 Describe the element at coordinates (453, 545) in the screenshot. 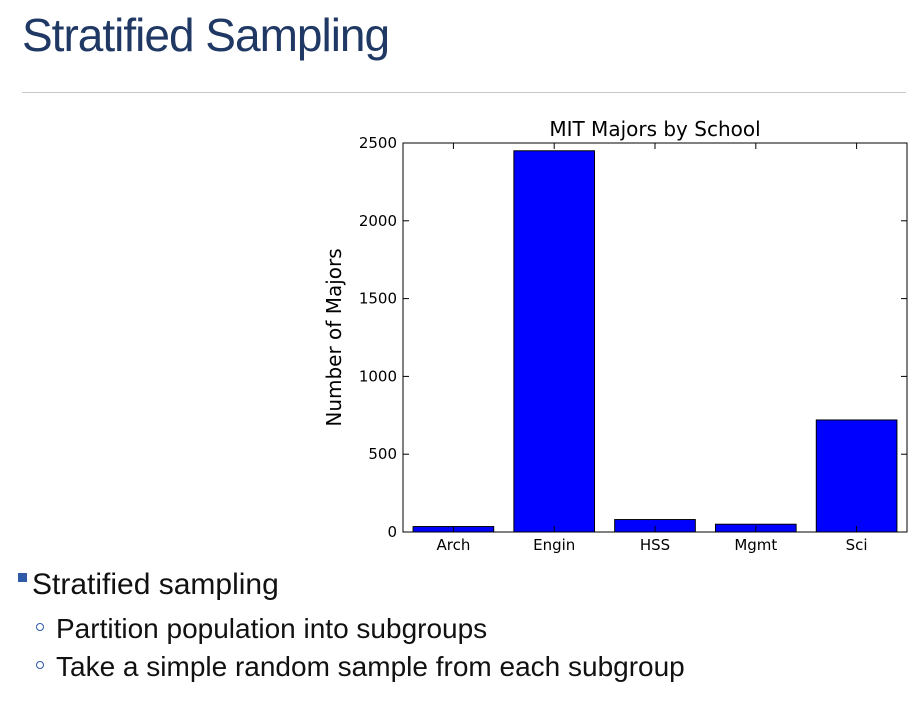

I see `x-tick-label: Arch` at that location.